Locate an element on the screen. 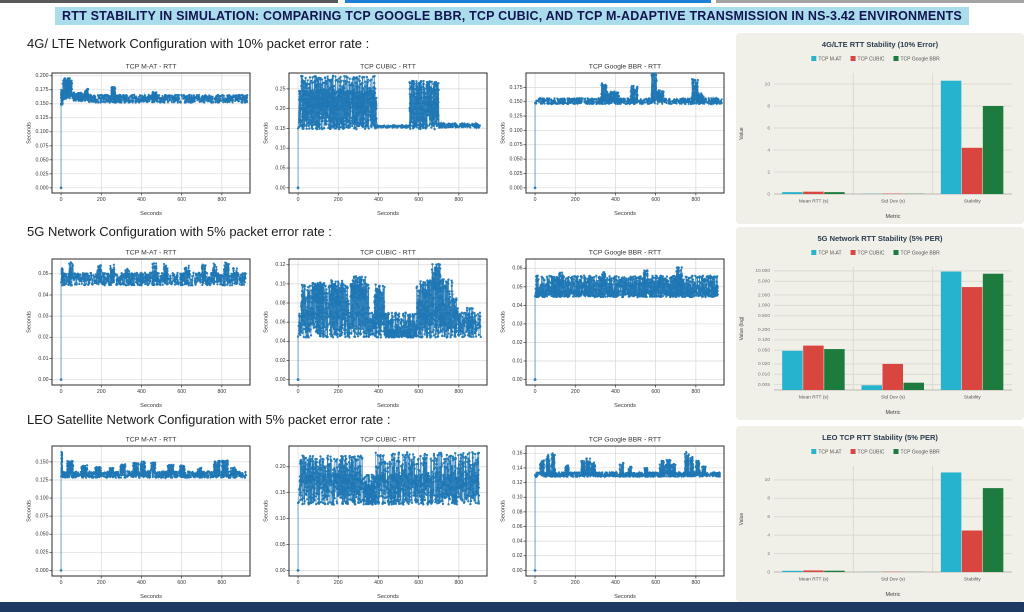 The image size is (1024, 612). bottom-accent-bar is located at coordinates (512, 607).